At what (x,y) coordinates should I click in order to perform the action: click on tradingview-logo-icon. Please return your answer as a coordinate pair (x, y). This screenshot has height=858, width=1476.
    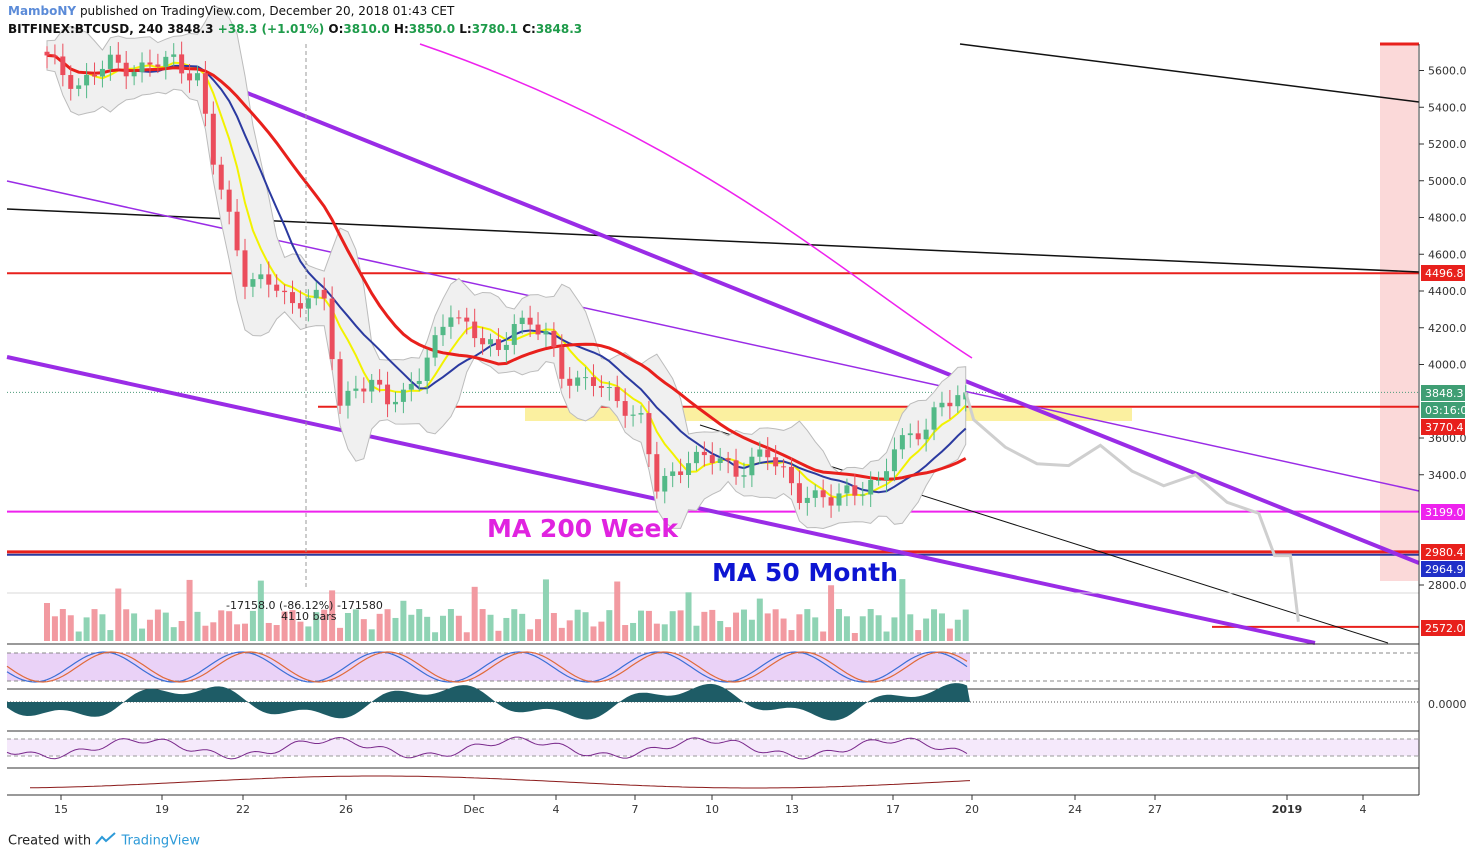
    Looking at the image, I should click on (106, 841).